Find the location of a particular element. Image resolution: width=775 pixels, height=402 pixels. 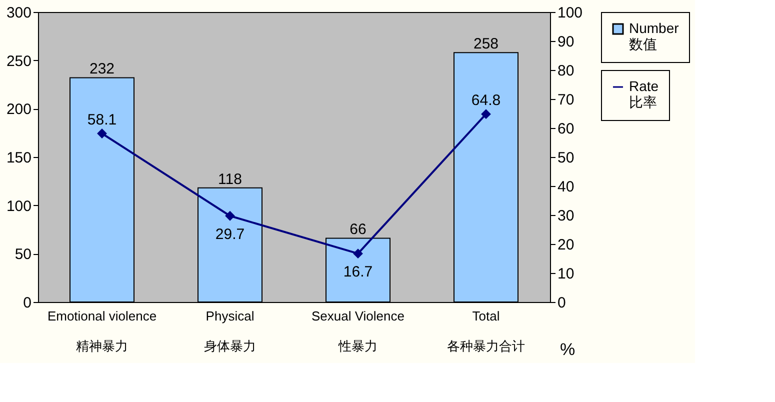

data-label: 16.7 is located at coordinates (358, 272).